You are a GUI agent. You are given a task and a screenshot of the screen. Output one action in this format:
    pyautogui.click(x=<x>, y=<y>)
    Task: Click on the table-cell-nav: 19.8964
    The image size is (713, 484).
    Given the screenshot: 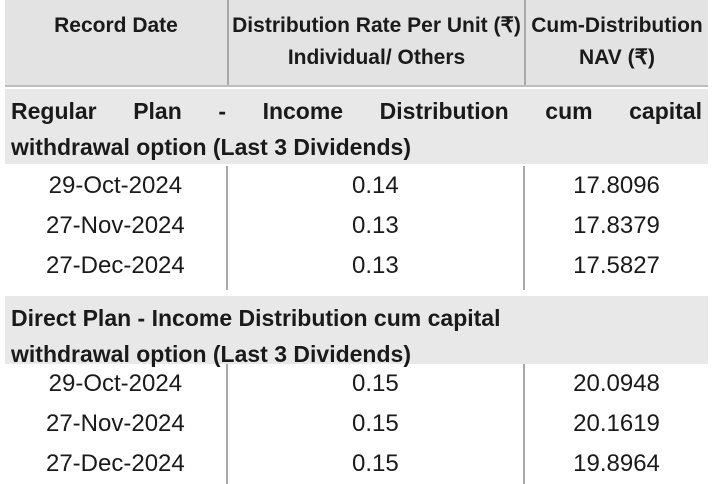 What is the action you would take?
    pyautogui.click(x=616, y=463)
    